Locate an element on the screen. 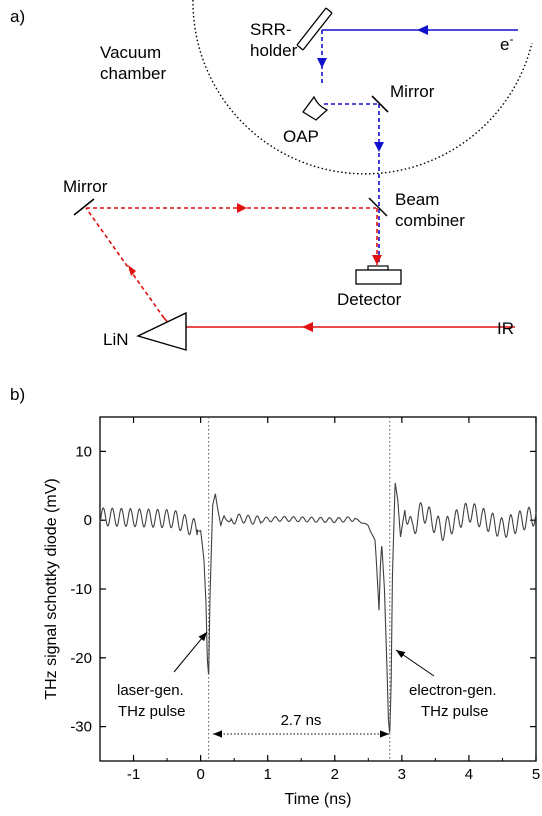 Image resolution: width=542 pixels, height=816 pixels. srr-holder-icon is located at coordinates (314, 29).